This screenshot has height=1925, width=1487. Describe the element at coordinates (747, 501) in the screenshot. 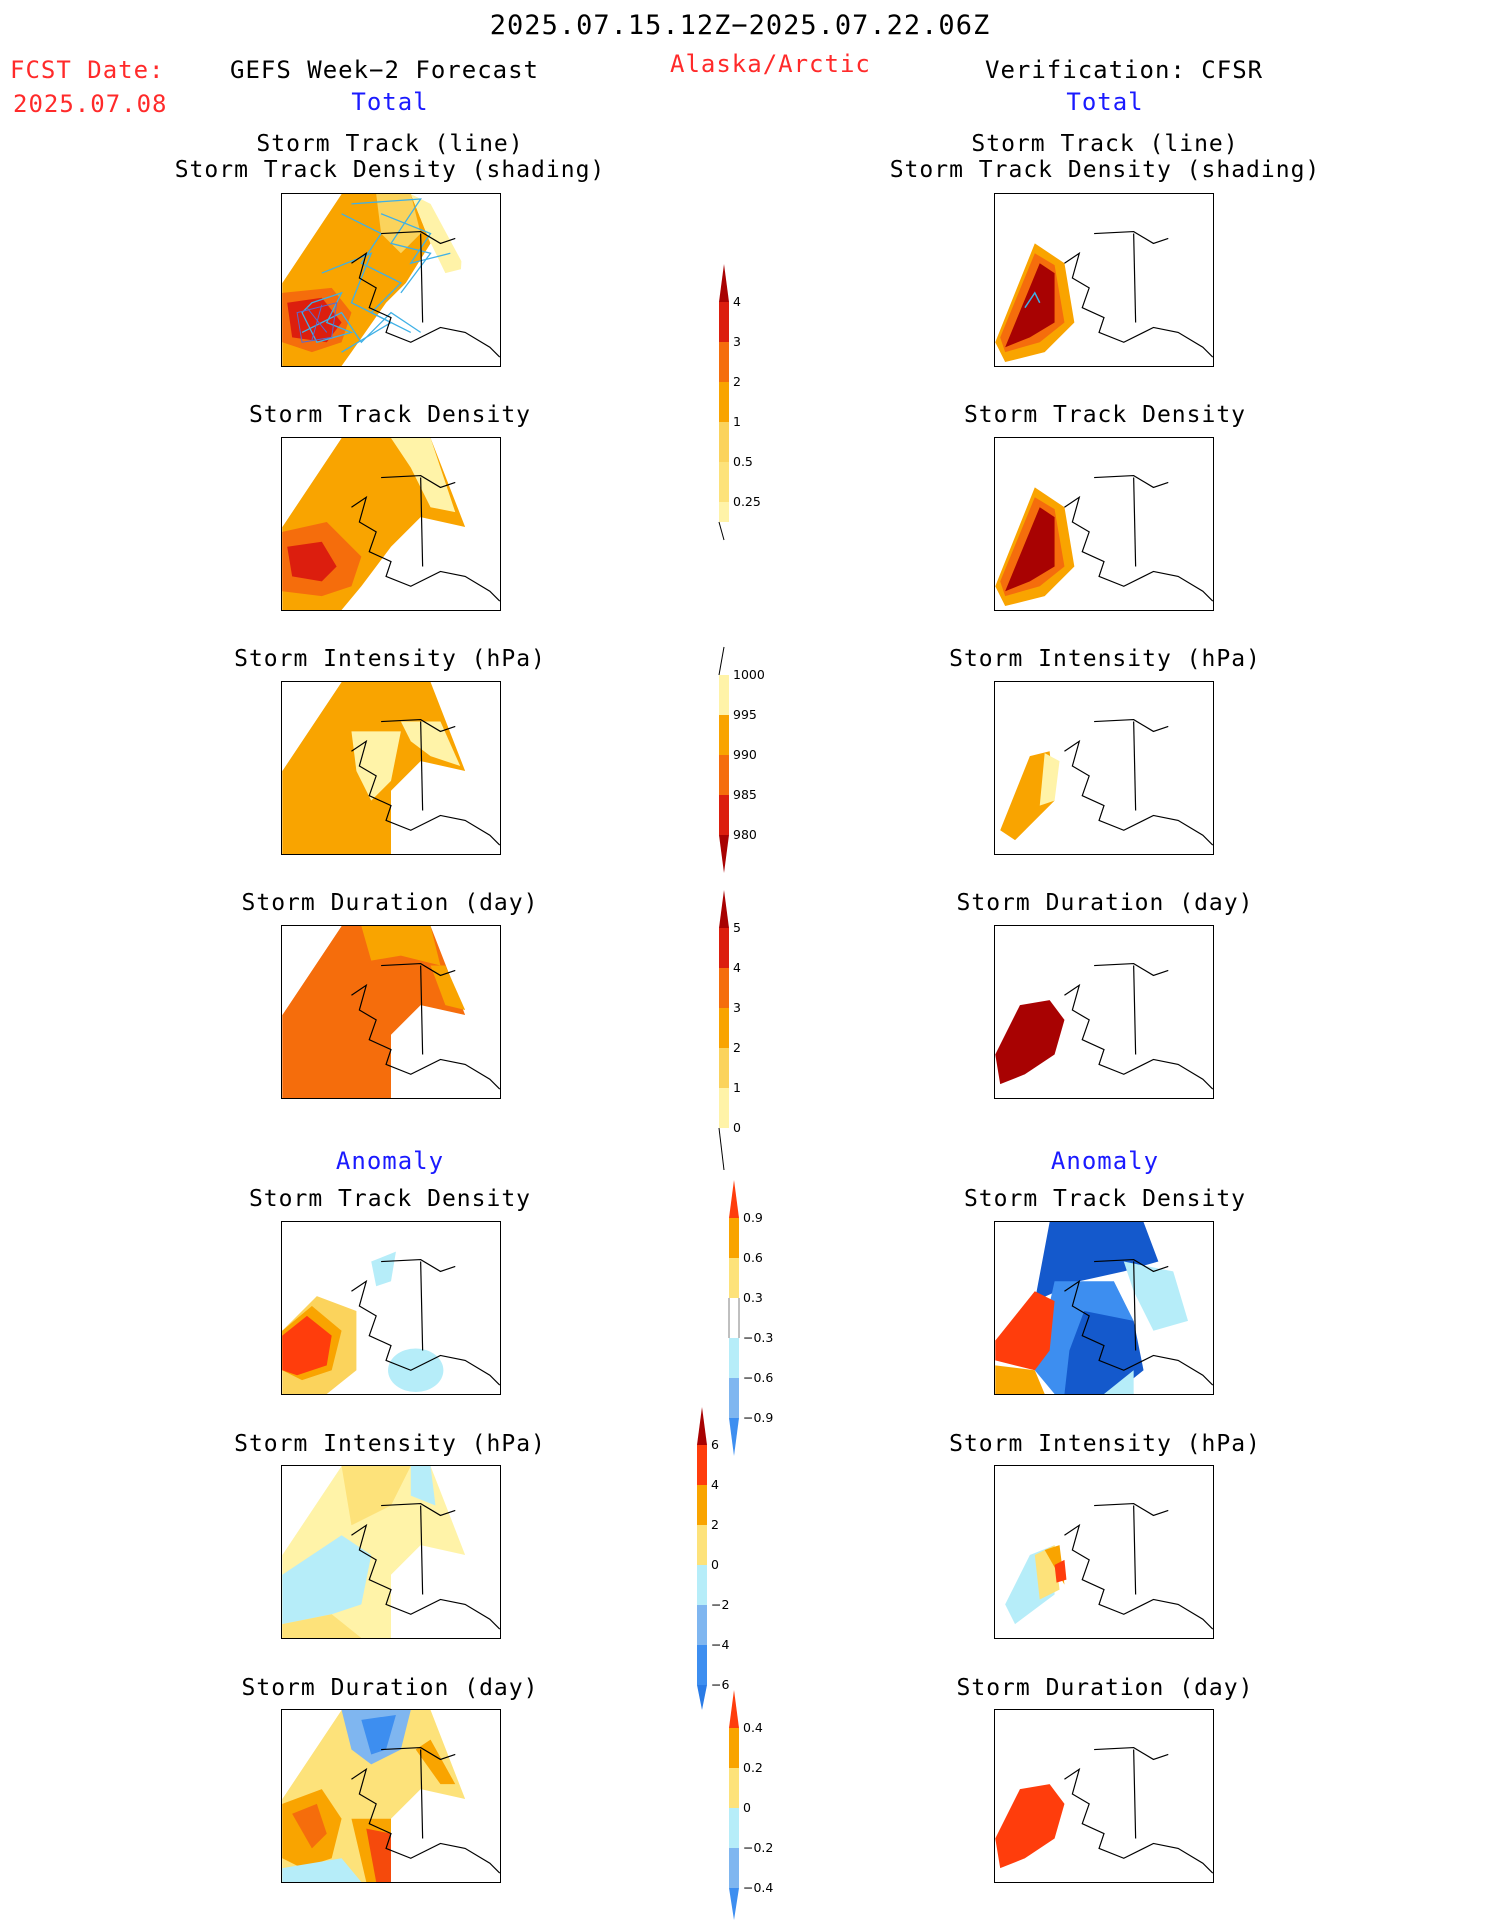

I see `cbar-tick: 0.25` at that location.